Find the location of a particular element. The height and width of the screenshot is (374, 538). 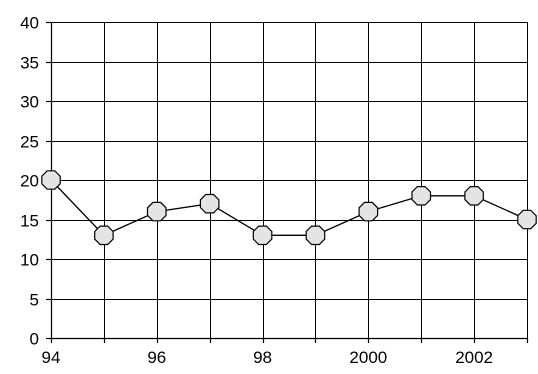

y-tick-label: 40 is located at coordinates (29, 23).